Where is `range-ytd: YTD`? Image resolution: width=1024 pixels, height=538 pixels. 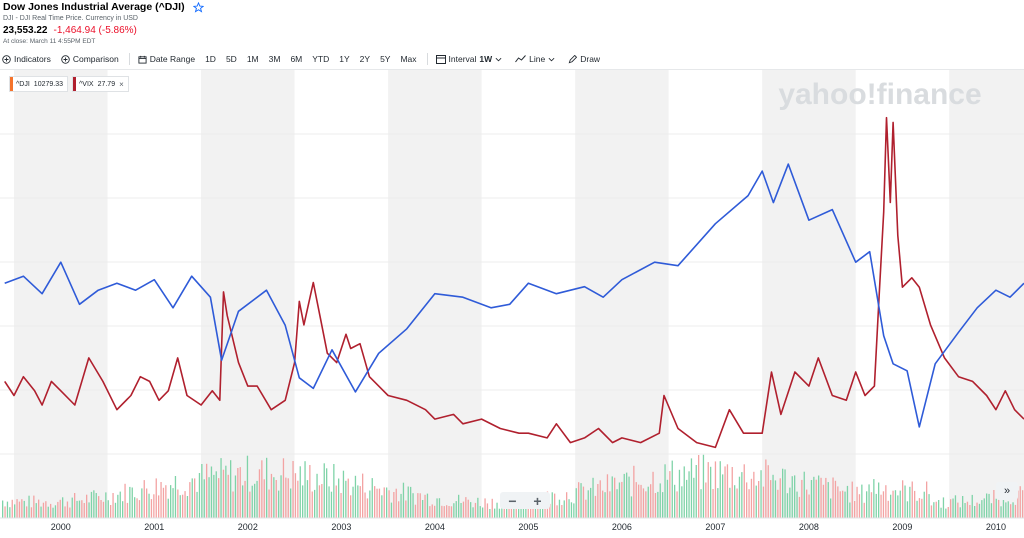 range-ytd: YTD is located at coordinates (321, 59).